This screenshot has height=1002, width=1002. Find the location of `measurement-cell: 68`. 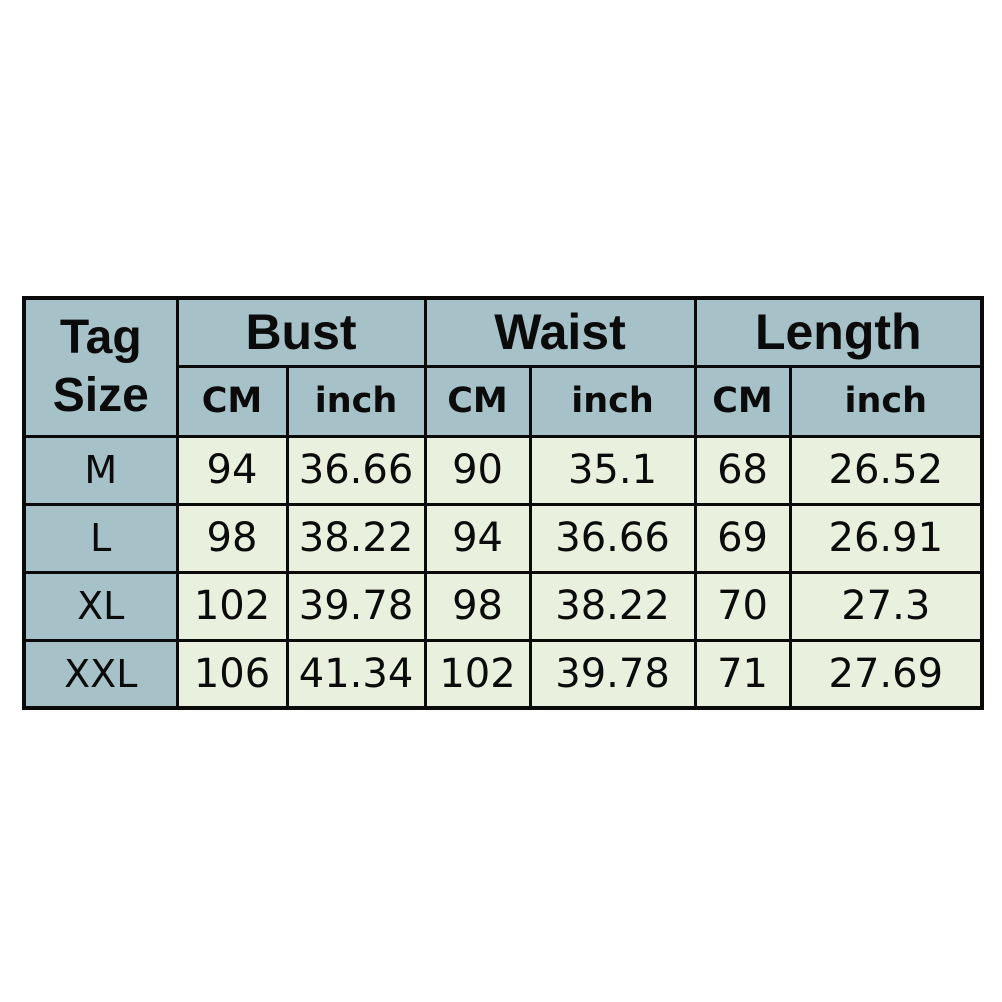

measurement-cell: 68 is located at coordinates (742, 470).